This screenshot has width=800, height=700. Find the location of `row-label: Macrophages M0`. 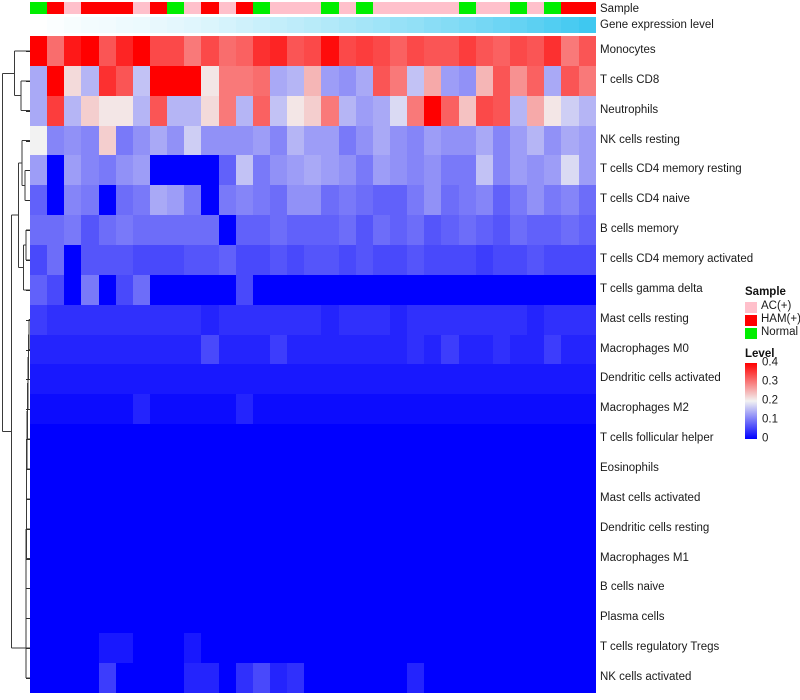

row-label: Macrophages M0 is located at coordinates (644, 348).